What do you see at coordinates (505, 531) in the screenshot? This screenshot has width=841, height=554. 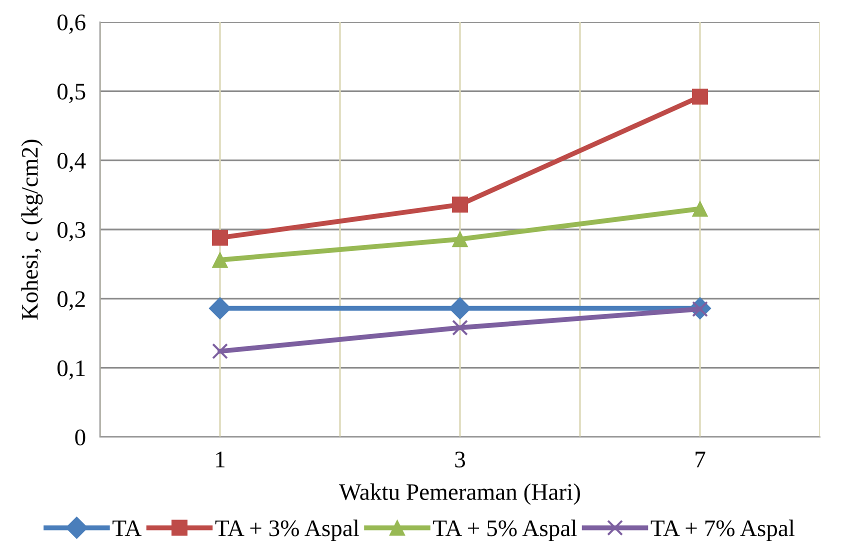 I see `legend-label: TA + 5% Aspal` at bounding box center [505, 531].